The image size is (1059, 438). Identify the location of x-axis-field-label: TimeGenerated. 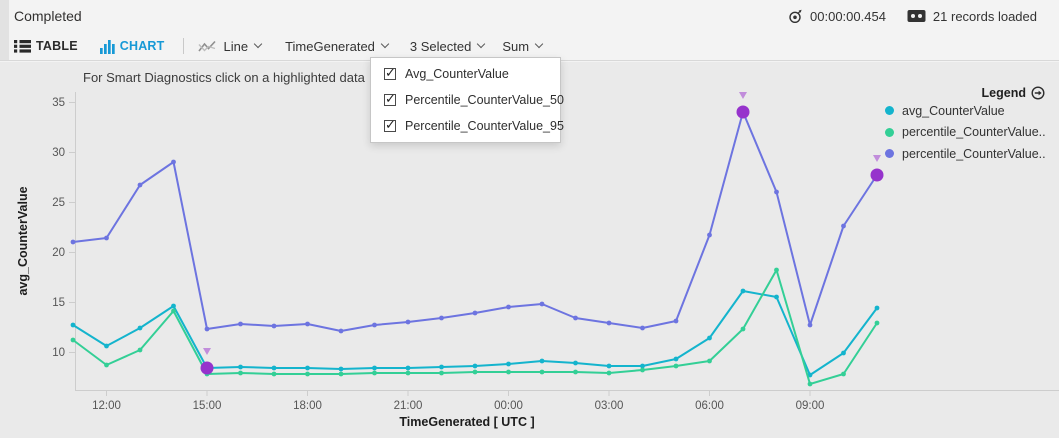
(330, 46).